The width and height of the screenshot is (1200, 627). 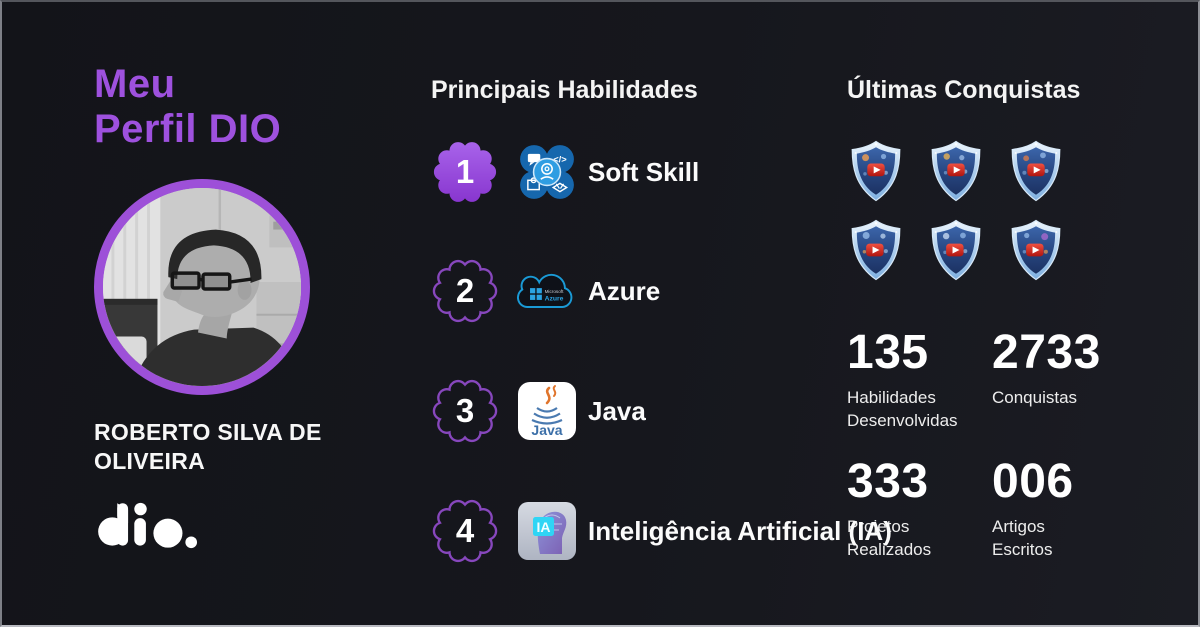 I want to click on rank-number: 3, so click(x=465, y=410).